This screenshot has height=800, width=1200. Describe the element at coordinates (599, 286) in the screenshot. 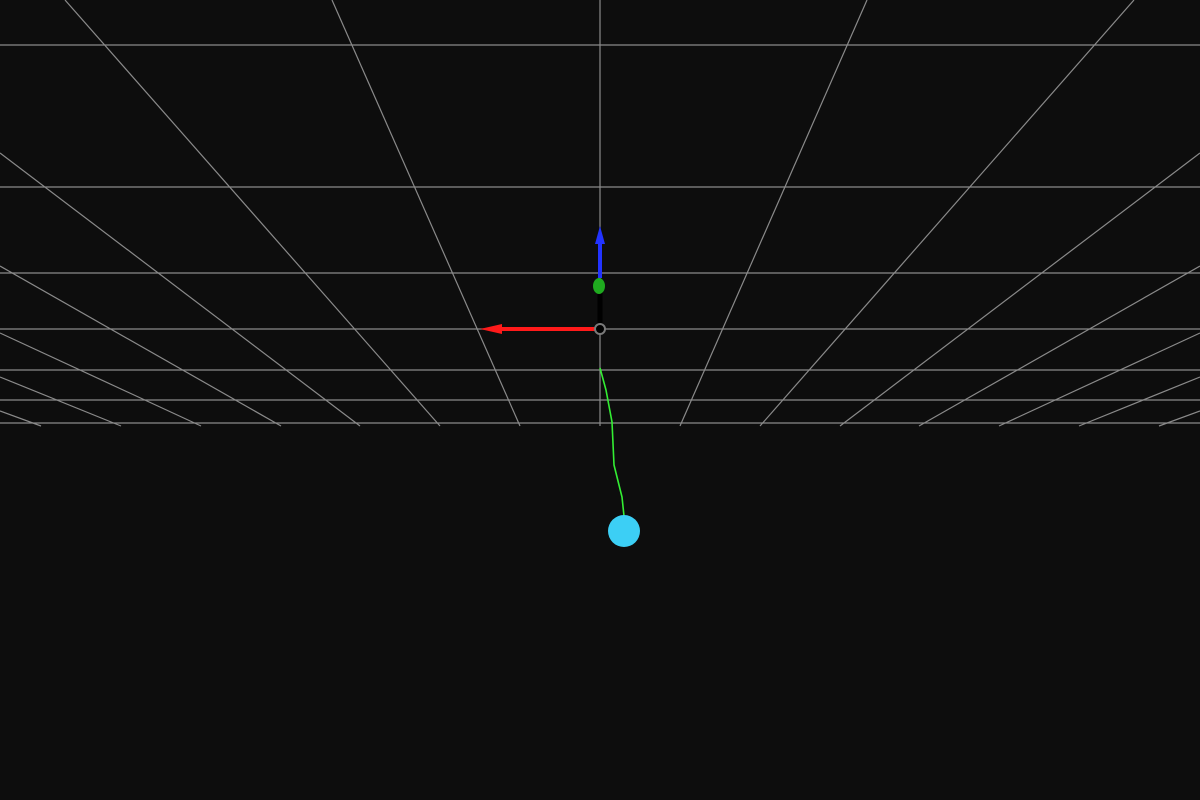

I see `y-axis-arrowhead-icon` at that location.